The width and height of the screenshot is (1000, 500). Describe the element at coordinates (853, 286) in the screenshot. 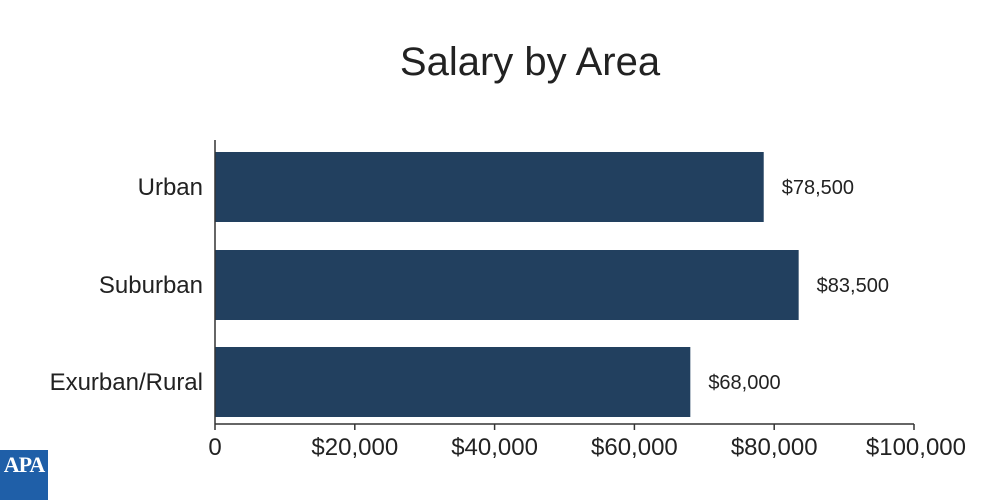

I see `value-label-suburban: $83,500` at that location.